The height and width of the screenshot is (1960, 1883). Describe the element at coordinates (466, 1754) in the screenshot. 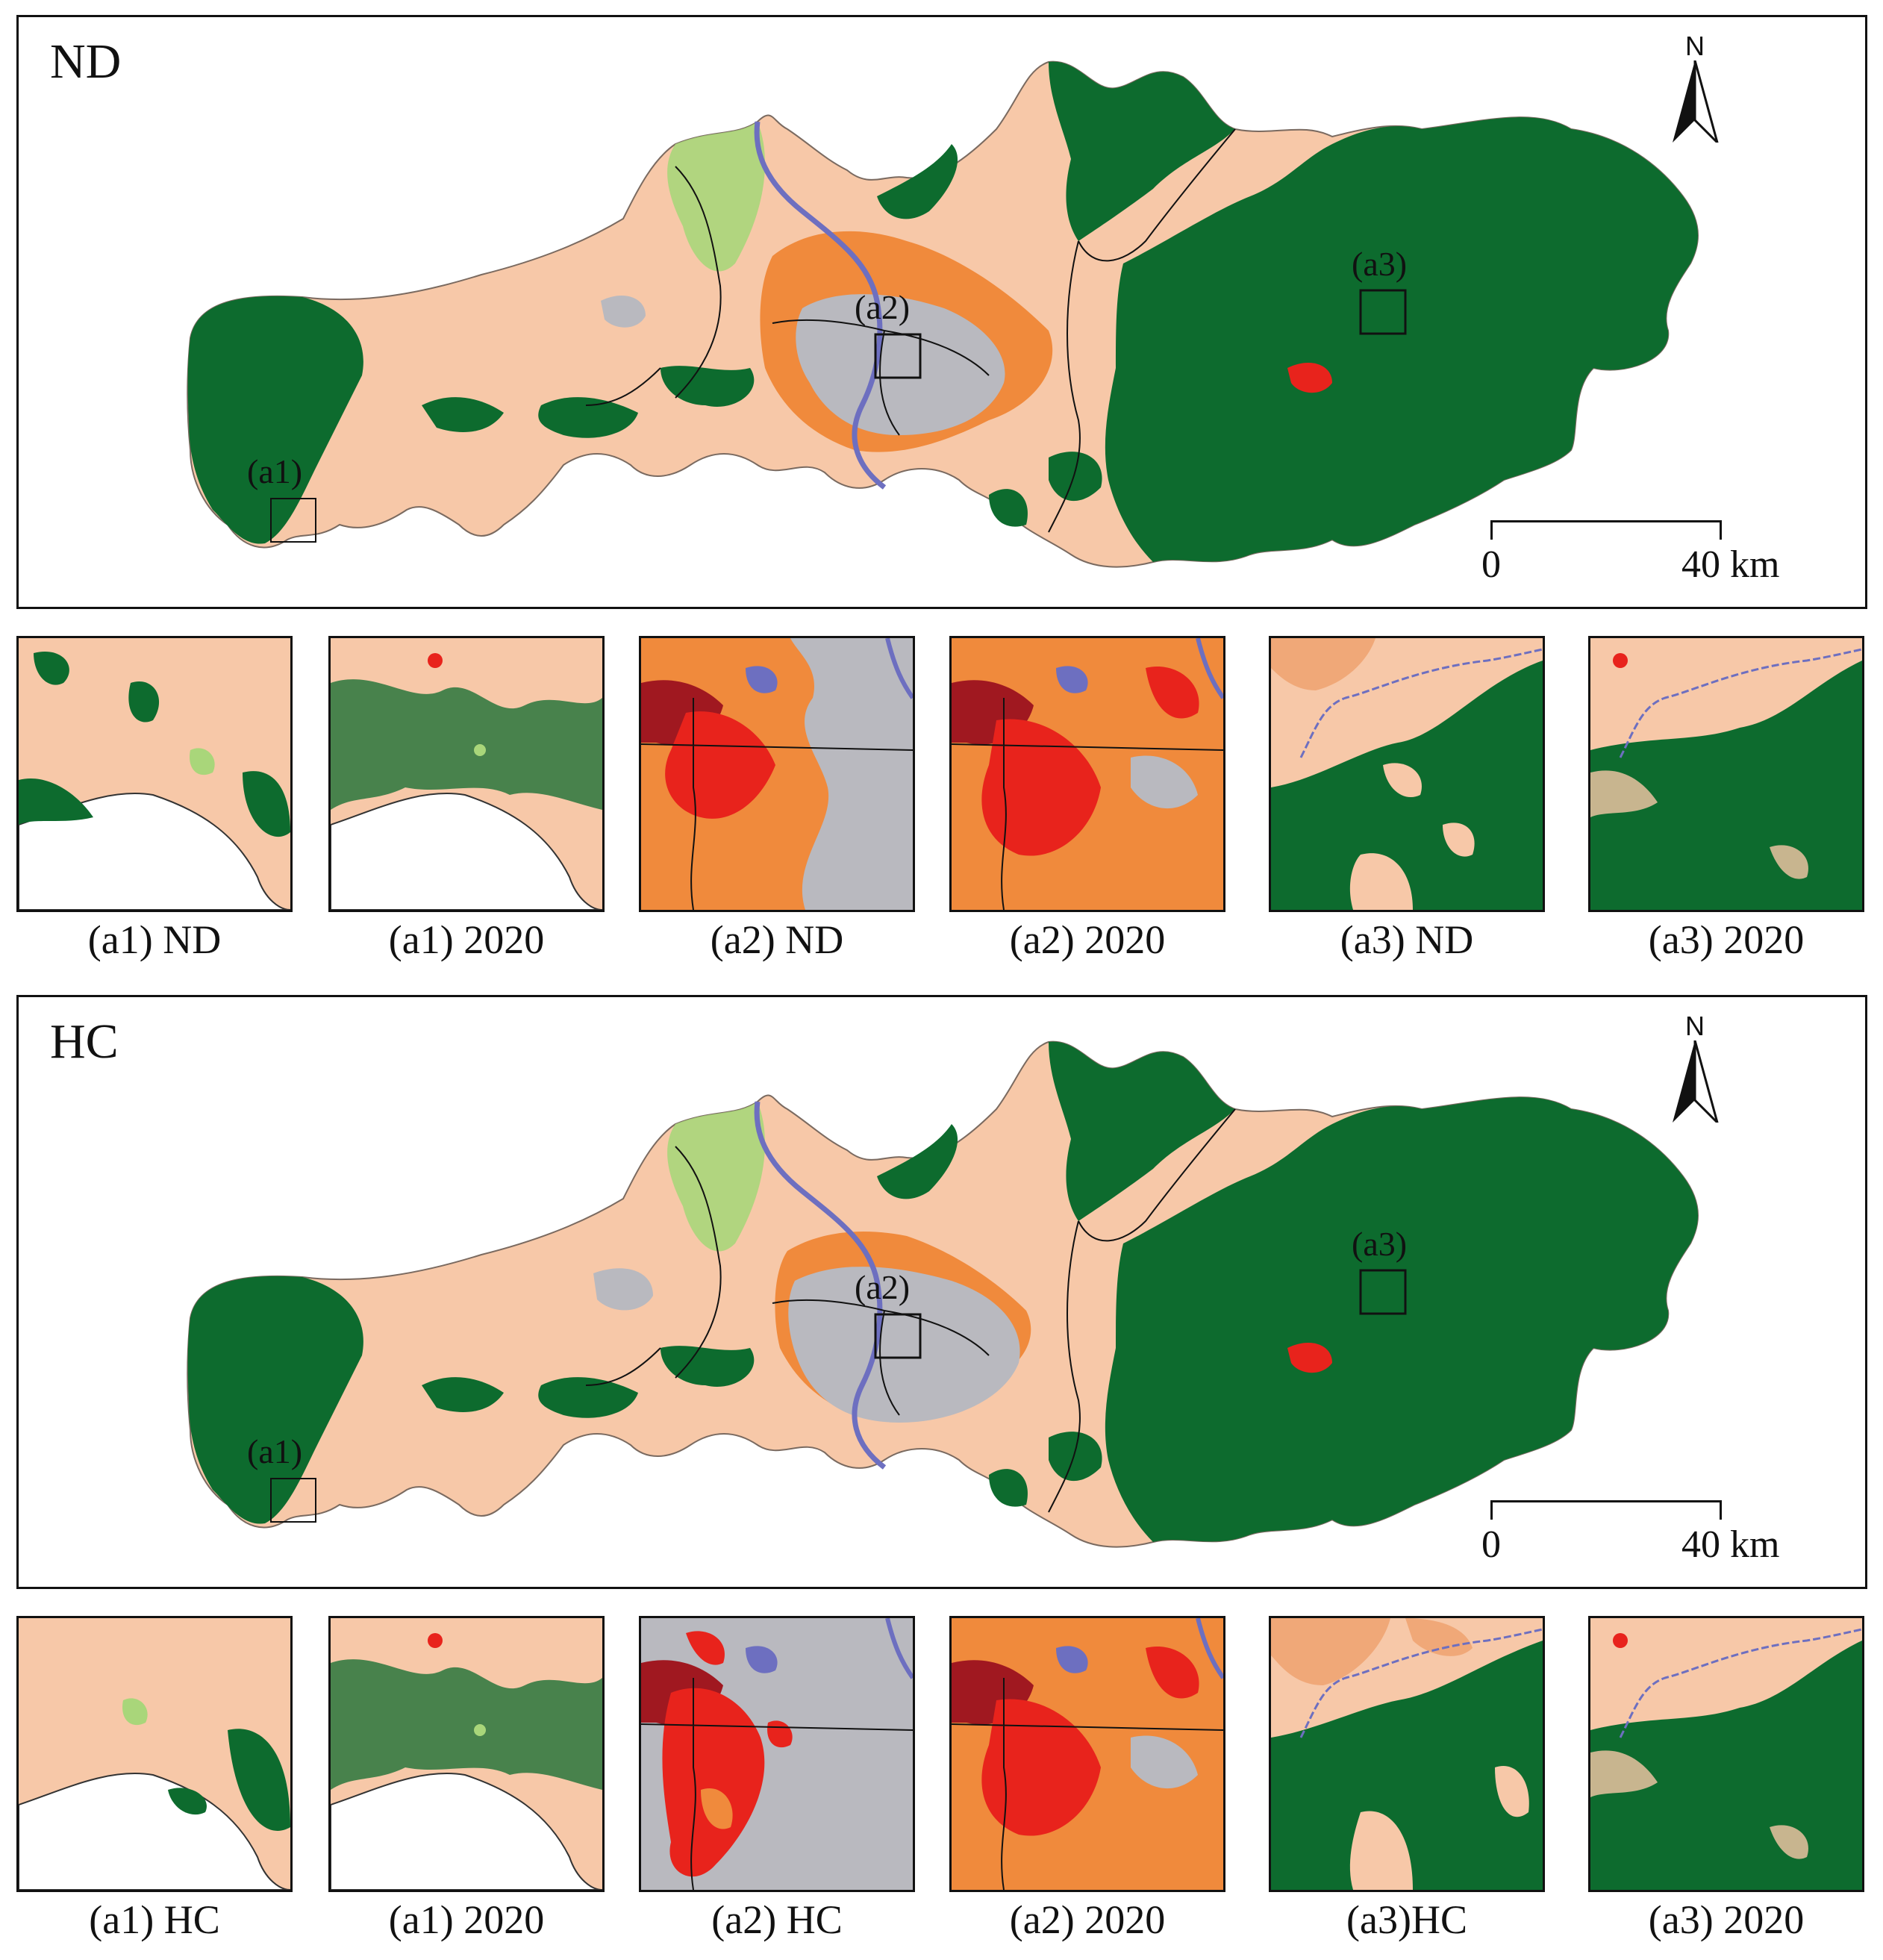

I see `thumb-a1-2020-hc` at that location.